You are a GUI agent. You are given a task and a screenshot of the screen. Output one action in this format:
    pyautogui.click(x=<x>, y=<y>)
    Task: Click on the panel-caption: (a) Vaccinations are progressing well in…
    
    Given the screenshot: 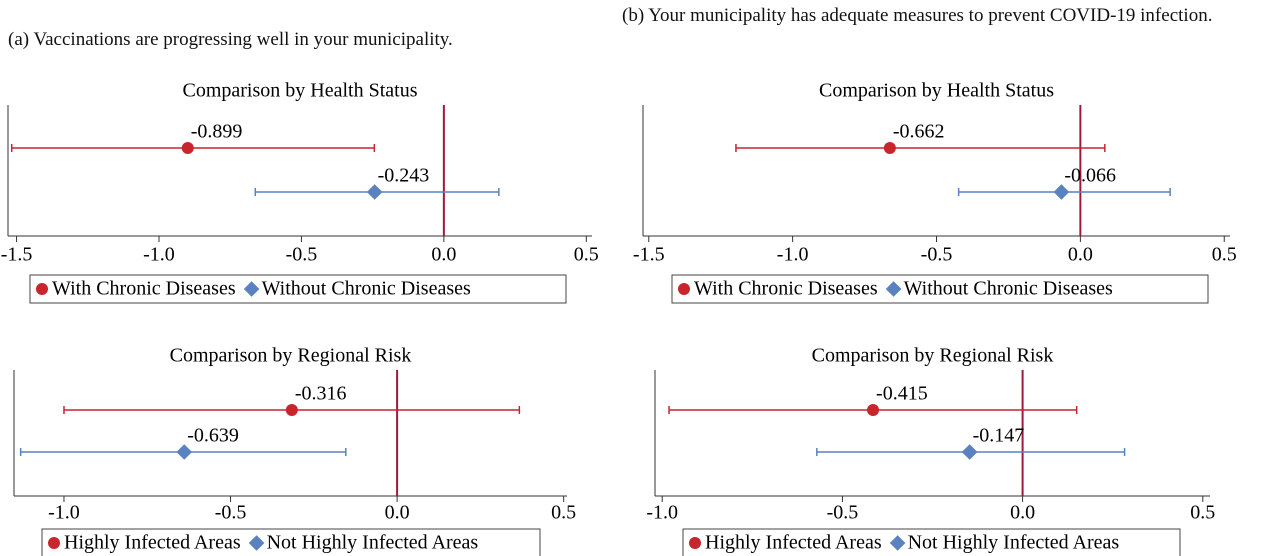 What is the action you would take?
    pyautogui.click(x=230, y=39)
    